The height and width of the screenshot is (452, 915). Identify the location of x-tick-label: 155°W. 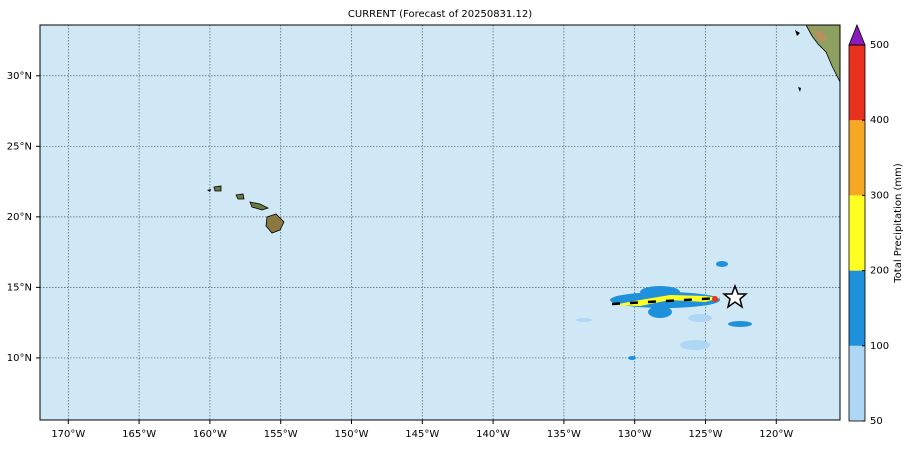
(281, 434).